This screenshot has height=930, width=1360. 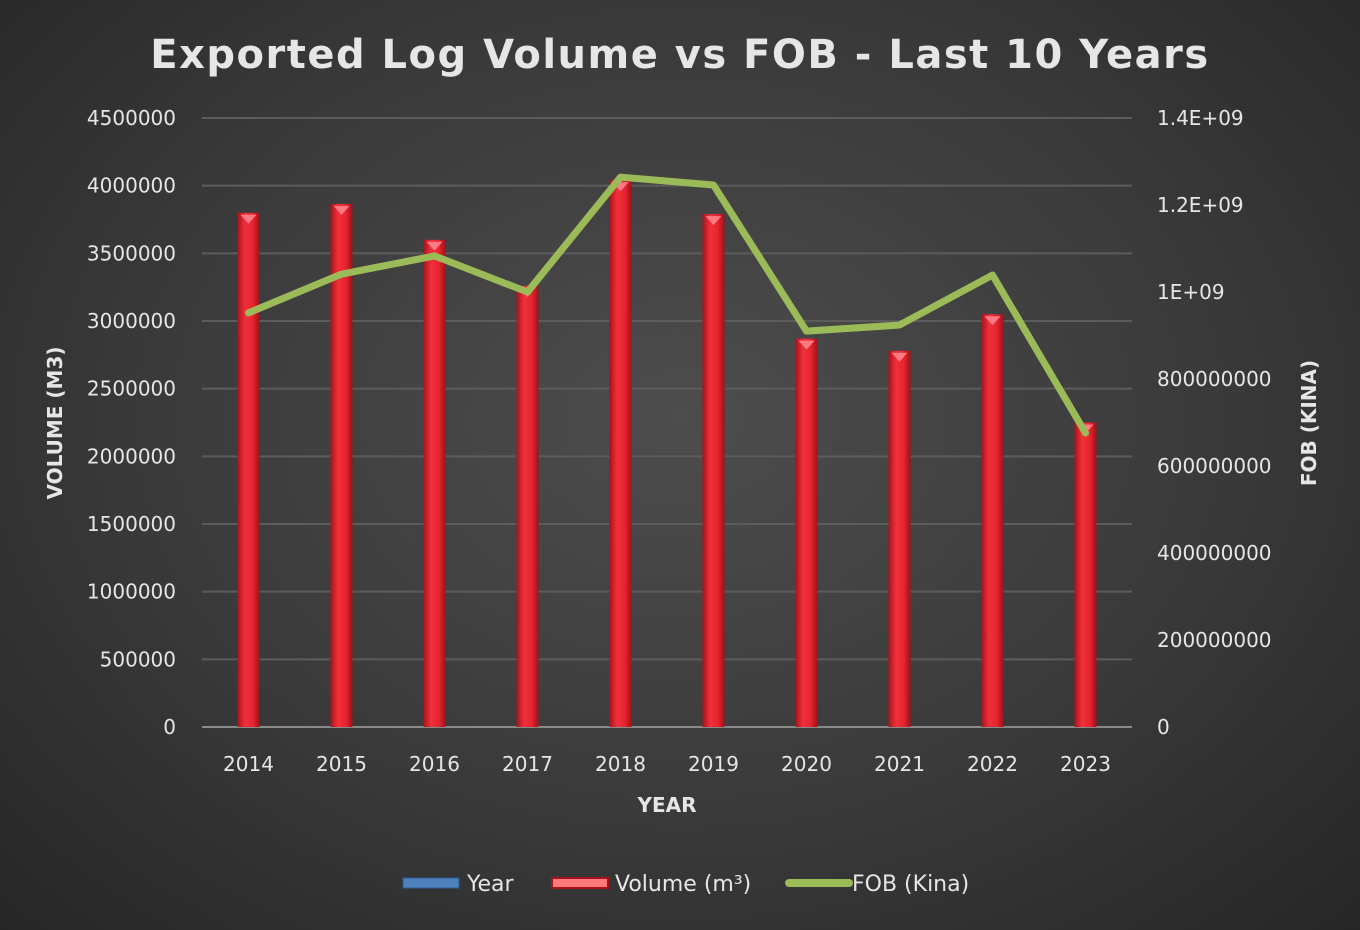 I want to click on x-tick-label: 2021, so click(x=899, y=764).